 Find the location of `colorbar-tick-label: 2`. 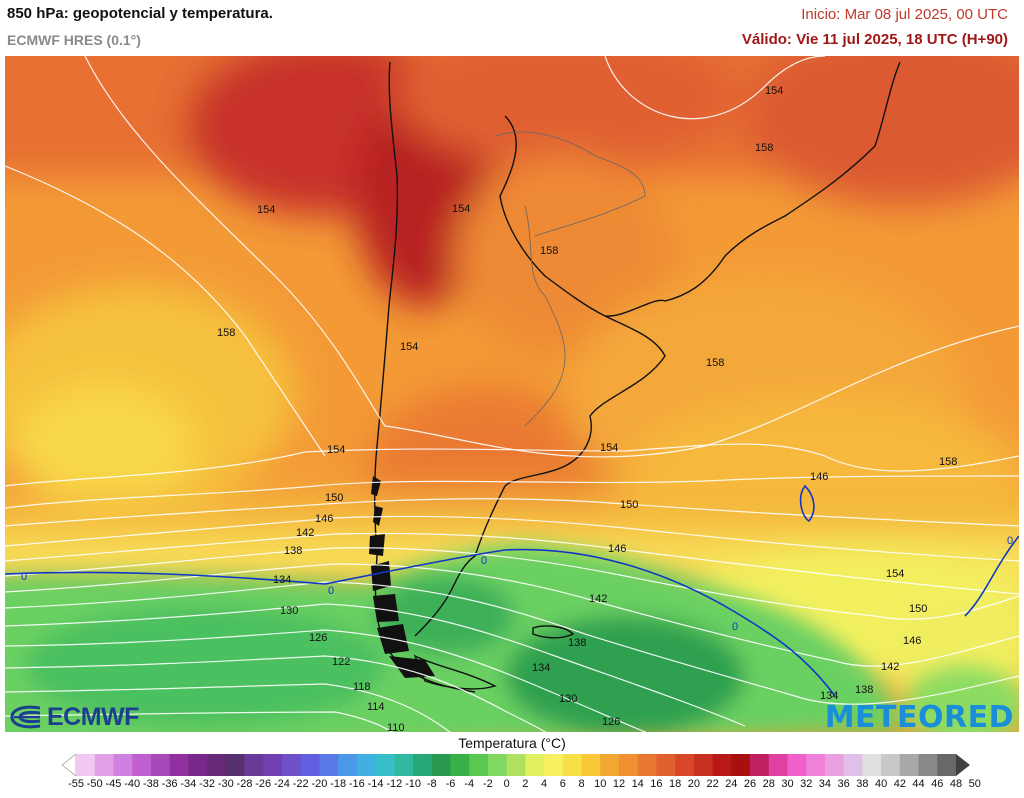

colorbar-tick-label: 2 is located at coordinates (525, 784).